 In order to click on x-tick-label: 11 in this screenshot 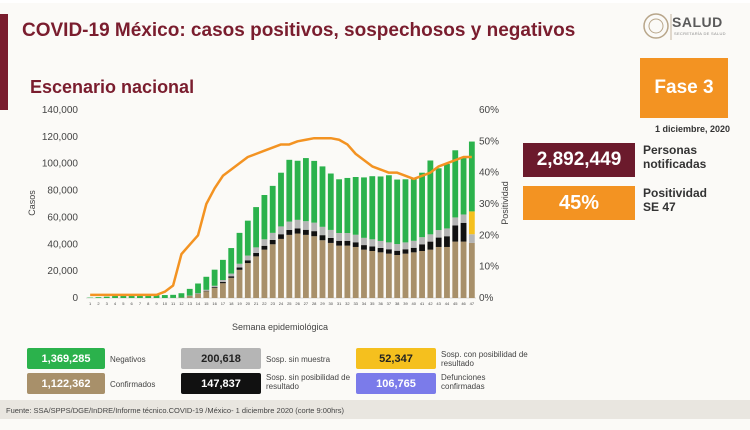, I will do `click(173, 303)`.